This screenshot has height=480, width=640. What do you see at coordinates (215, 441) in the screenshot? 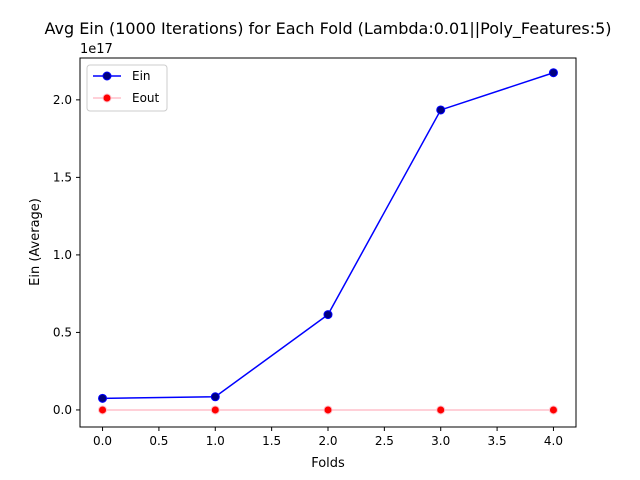
I see `x-tick-label: 1.0` at bounding box center [215, 441].